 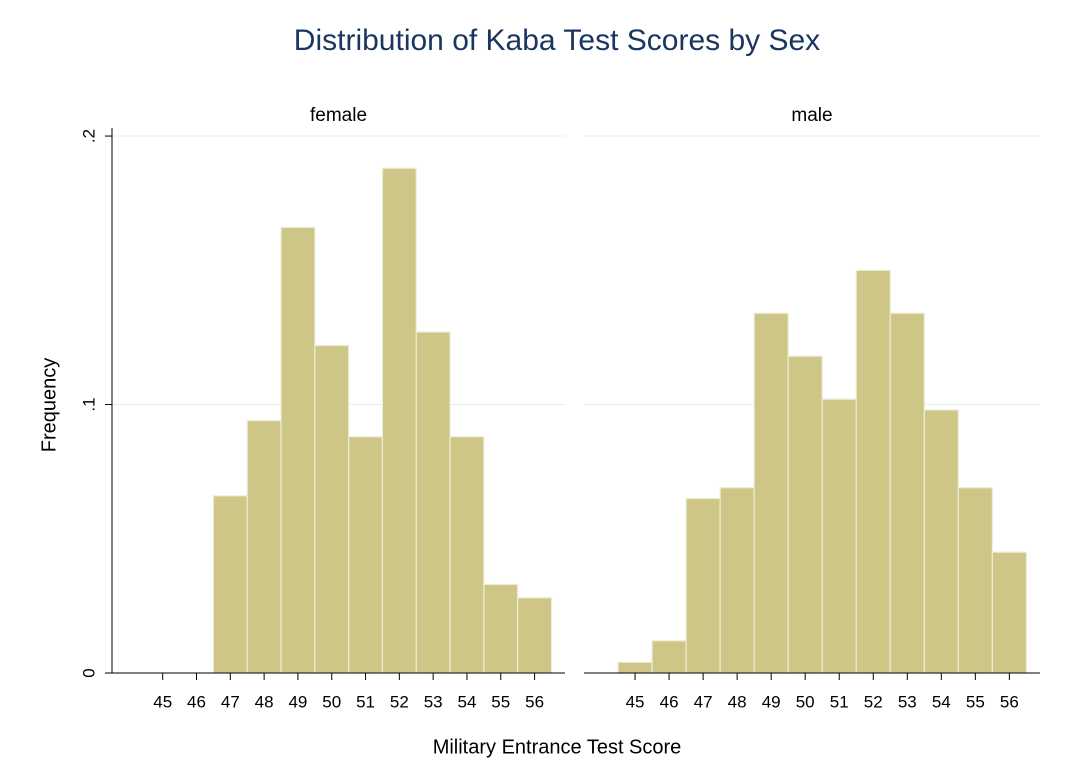 What do you see at coordinates (557, 747) in the screenshot?
I see `x-axis-label: Military Entrance Test Score` at bounding box center [557, 747].